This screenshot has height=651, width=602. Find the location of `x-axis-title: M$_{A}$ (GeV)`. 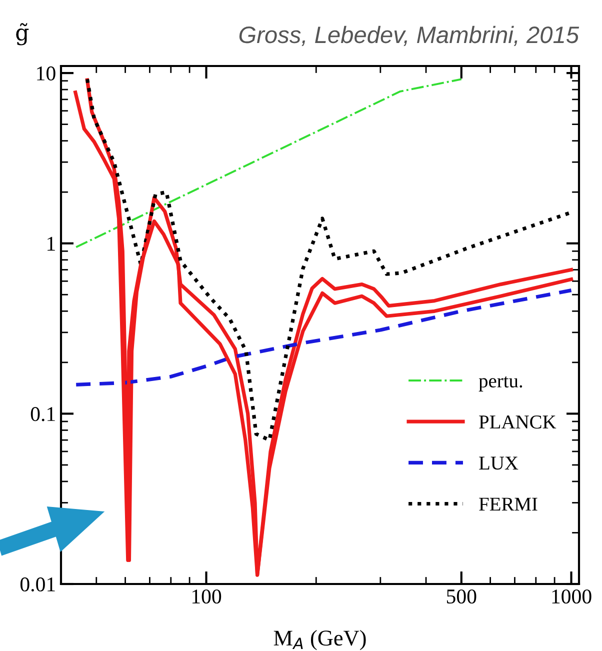

x-axis-title: M$_{A}$ (GeV) is located at coordinates (320, 640).